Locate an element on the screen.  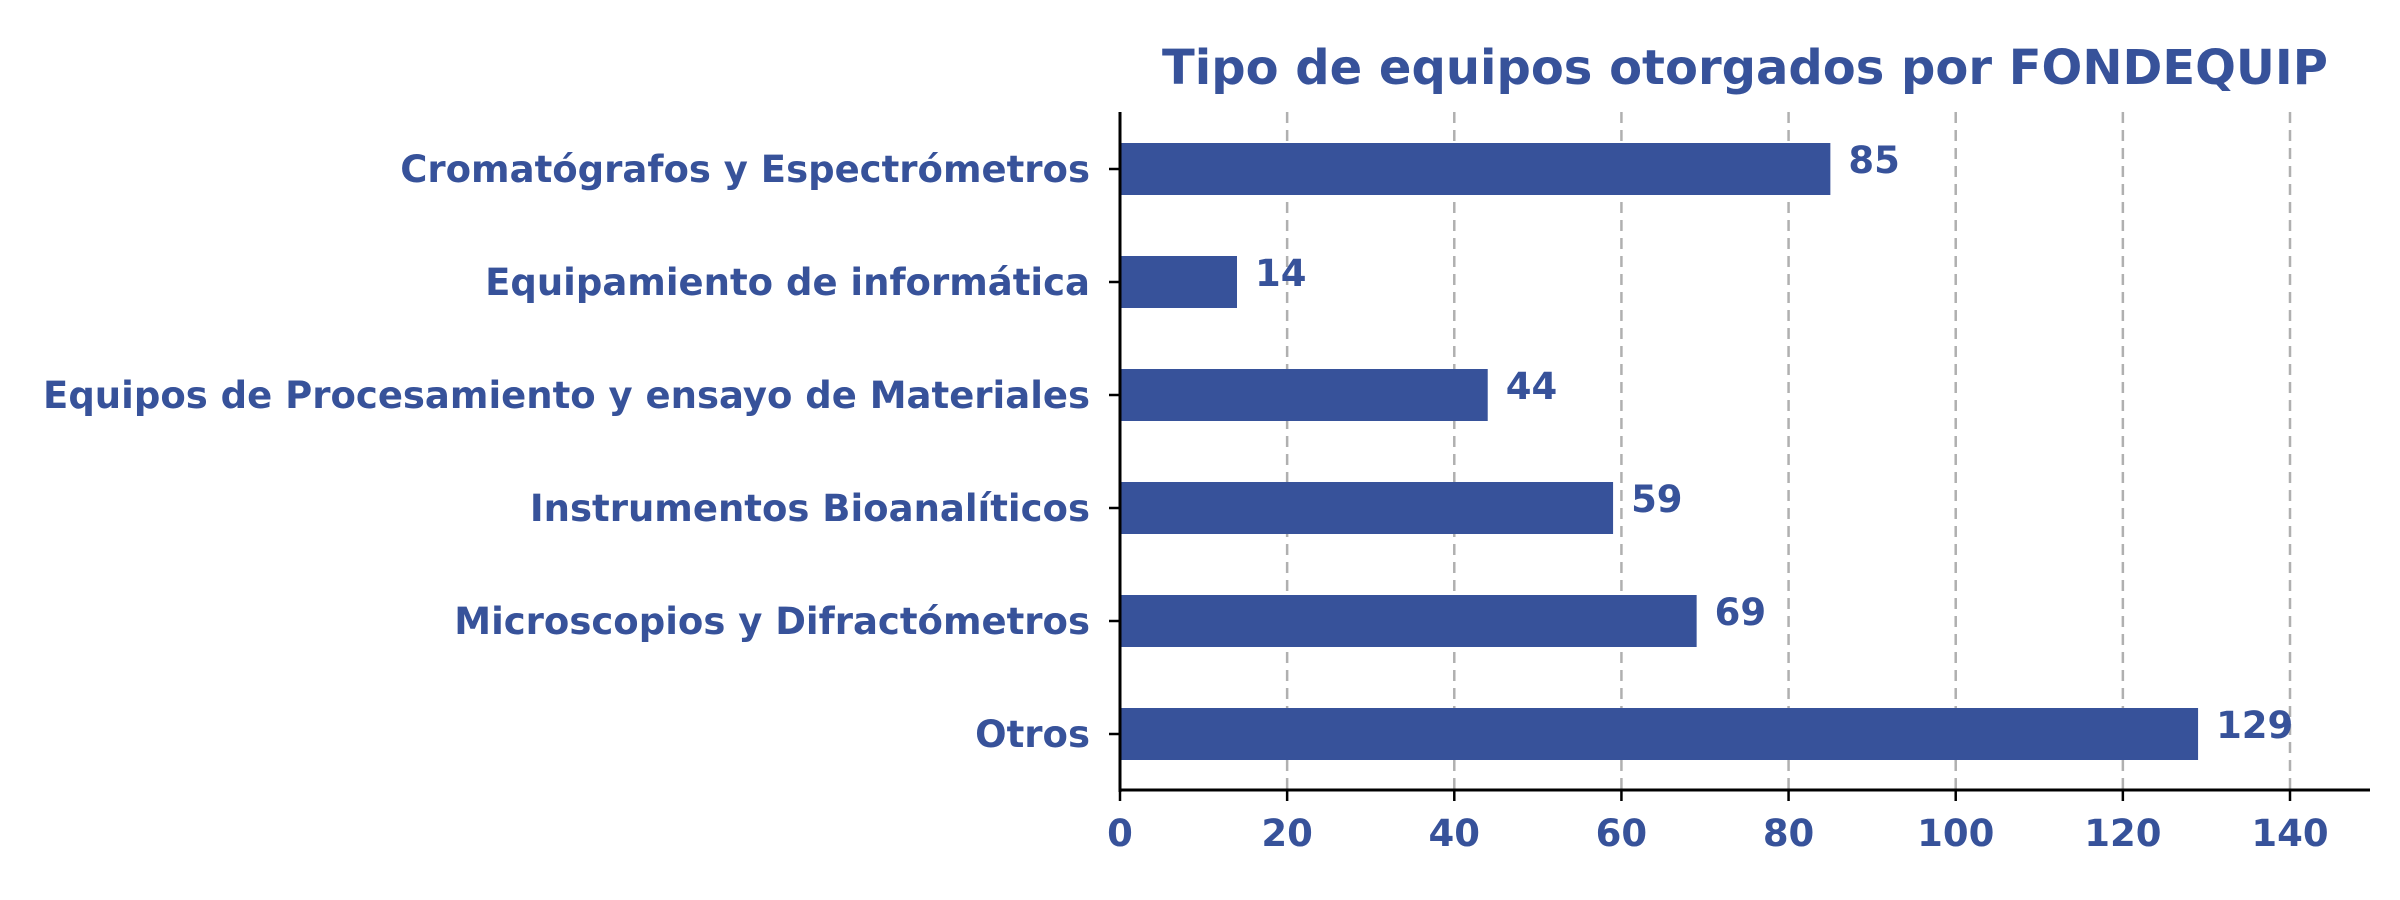
category-label: Otros is located at coordinates (1032, 734).